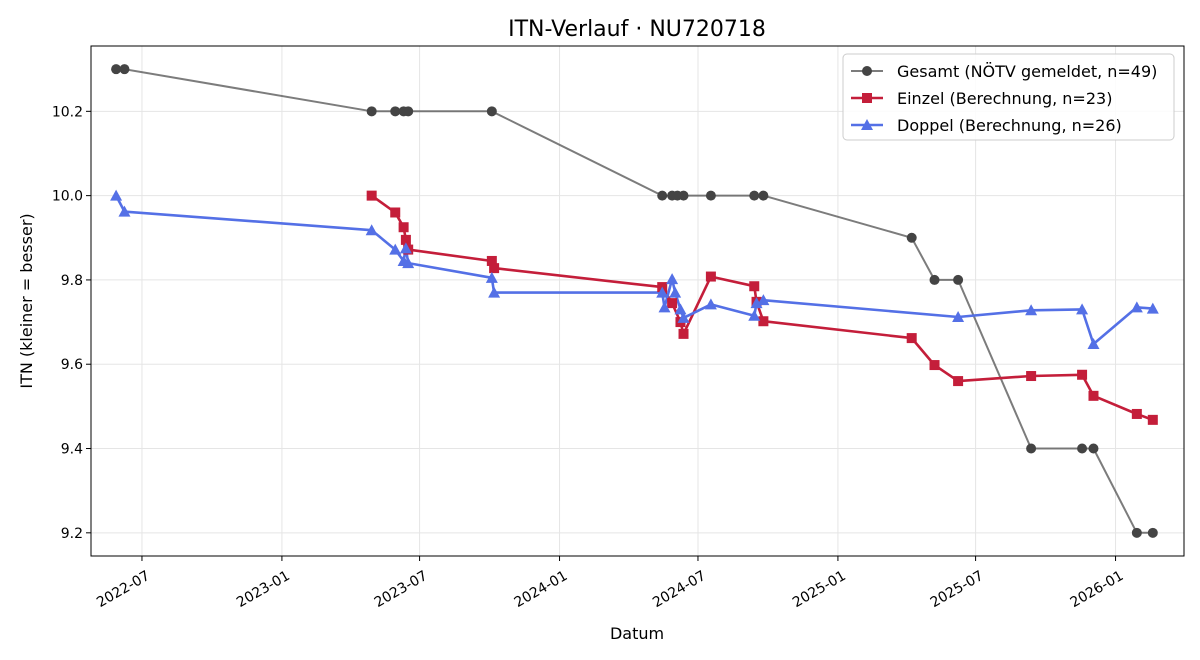  What do you see at coordinates (637, 29) in the screenshot?
I see `chart-title: ITN-Verlauf · NU720718` at bounding box center [637, 29].